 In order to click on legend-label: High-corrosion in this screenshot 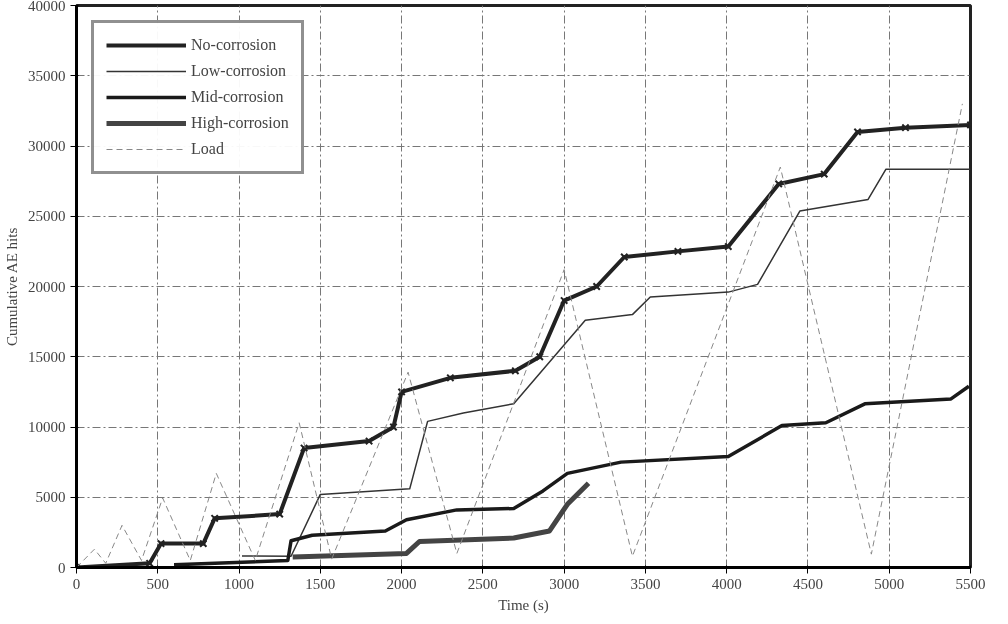, I will do `click(240, 123)`.